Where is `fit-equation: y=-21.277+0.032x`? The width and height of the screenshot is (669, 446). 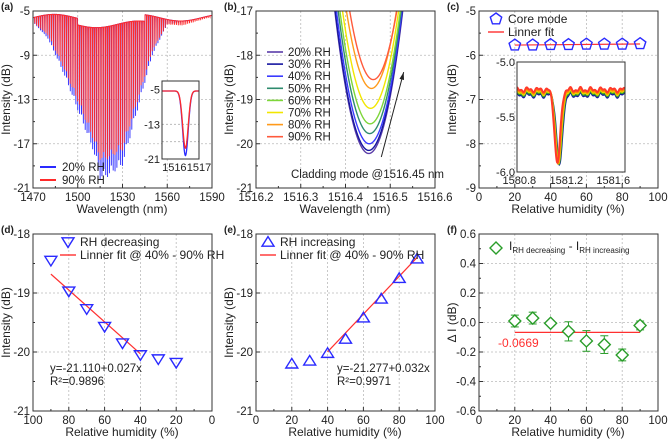
fit-equation: y=-21.277+0.032x is located at coordinates (383, 369).